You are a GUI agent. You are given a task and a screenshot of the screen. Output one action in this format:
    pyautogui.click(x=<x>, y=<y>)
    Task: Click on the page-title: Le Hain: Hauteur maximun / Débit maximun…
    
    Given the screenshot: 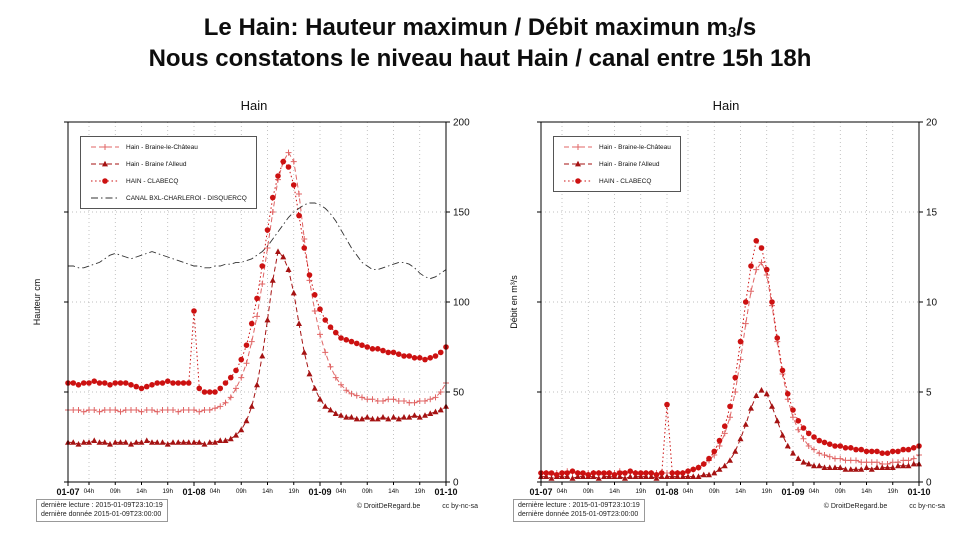 What is the action you would take?
    pyautogui.click(x=480, y=43)
    